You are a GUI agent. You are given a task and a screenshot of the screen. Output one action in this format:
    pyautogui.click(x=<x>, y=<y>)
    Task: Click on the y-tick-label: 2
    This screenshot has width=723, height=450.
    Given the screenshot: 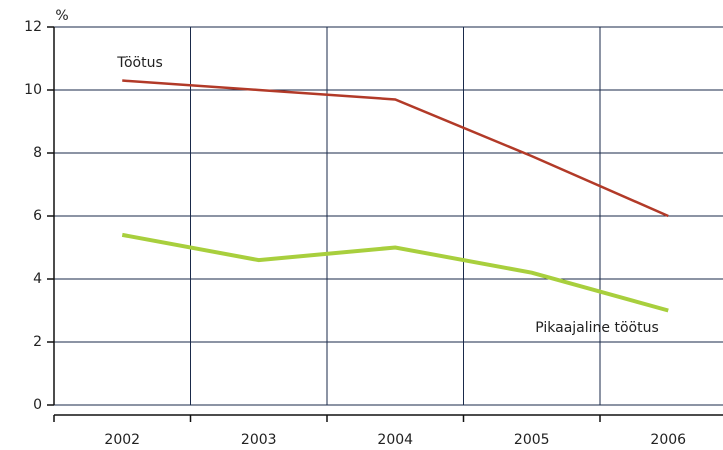 What is the action you would take?
    pyautogui.click(x=37, y=342)
    